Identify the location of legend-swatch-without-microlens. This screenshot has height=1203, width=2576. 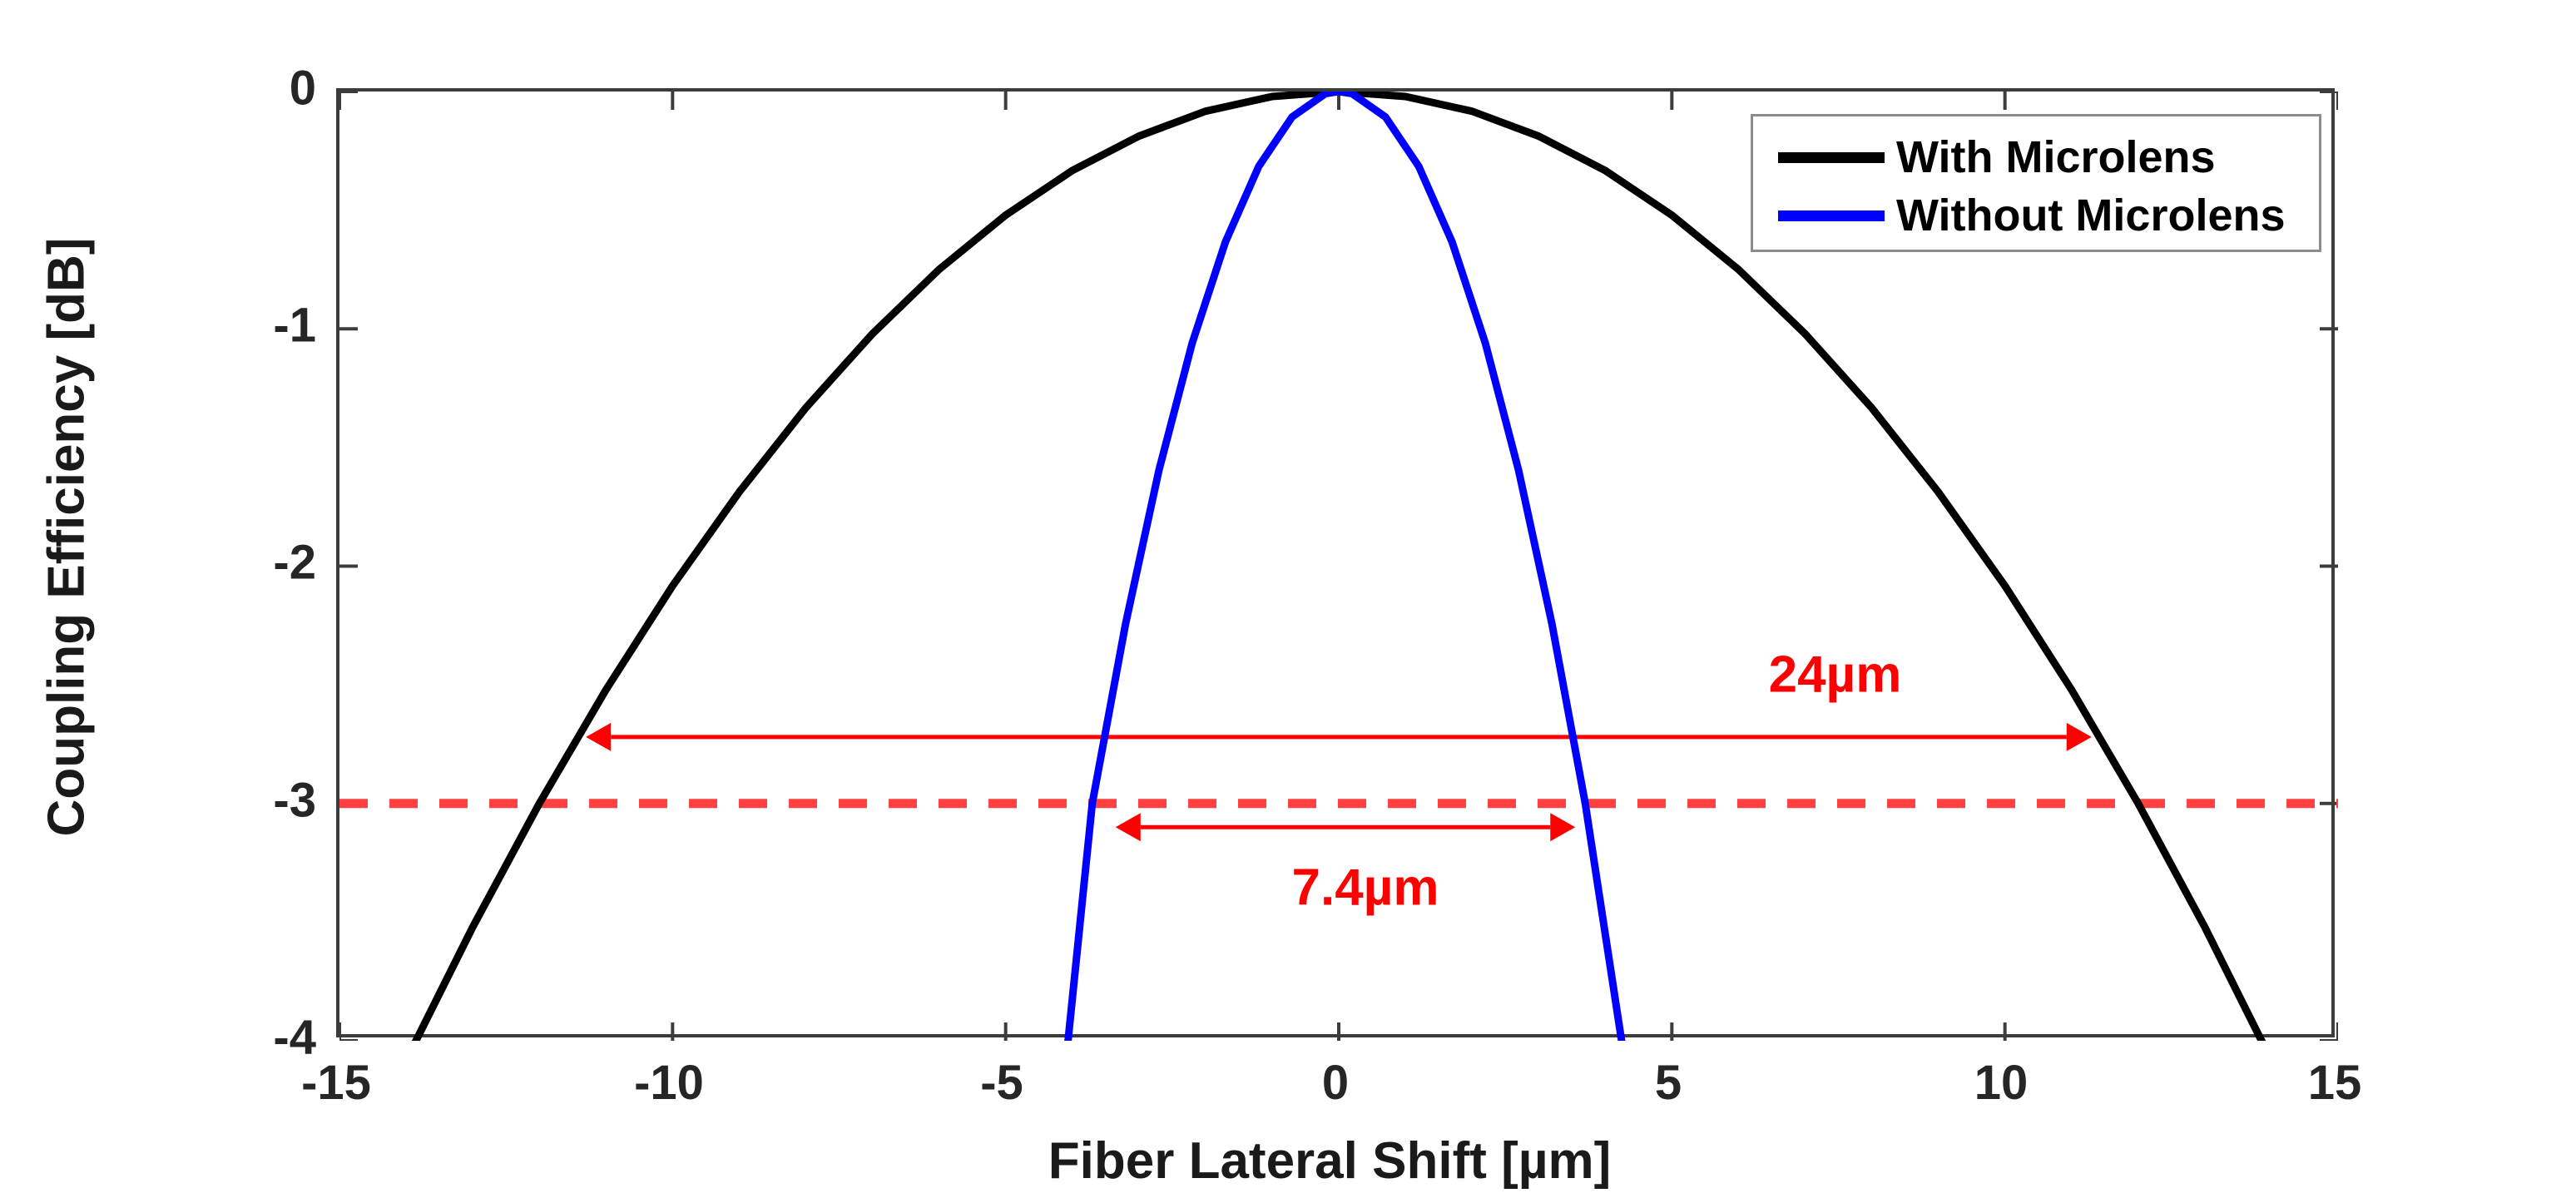
(1832, 215).